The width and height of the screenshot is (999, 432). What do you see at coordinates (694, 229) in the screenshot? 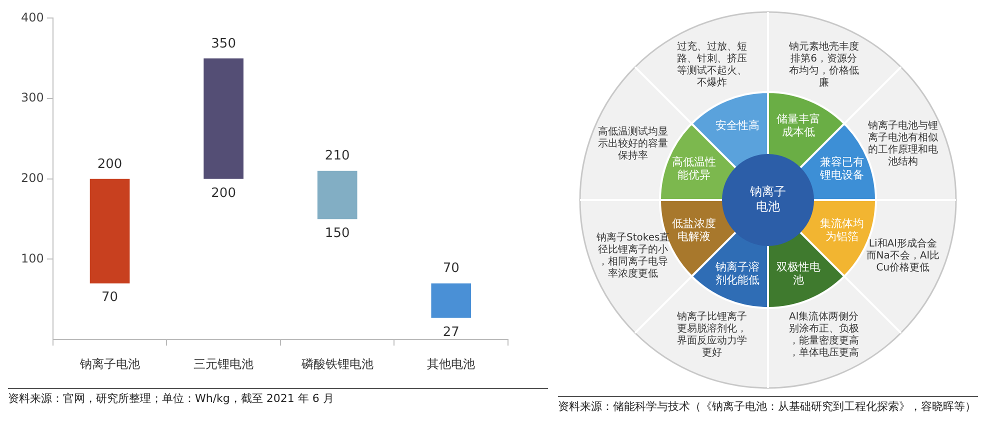
I see `slice-label: 低盐浓度电解液` at bounding box center [694, 229].